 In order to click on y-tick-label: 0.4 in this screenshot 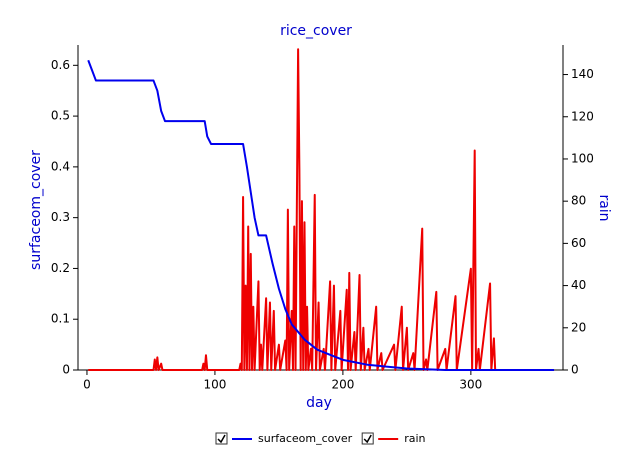, I will do `click(60, 166)`.